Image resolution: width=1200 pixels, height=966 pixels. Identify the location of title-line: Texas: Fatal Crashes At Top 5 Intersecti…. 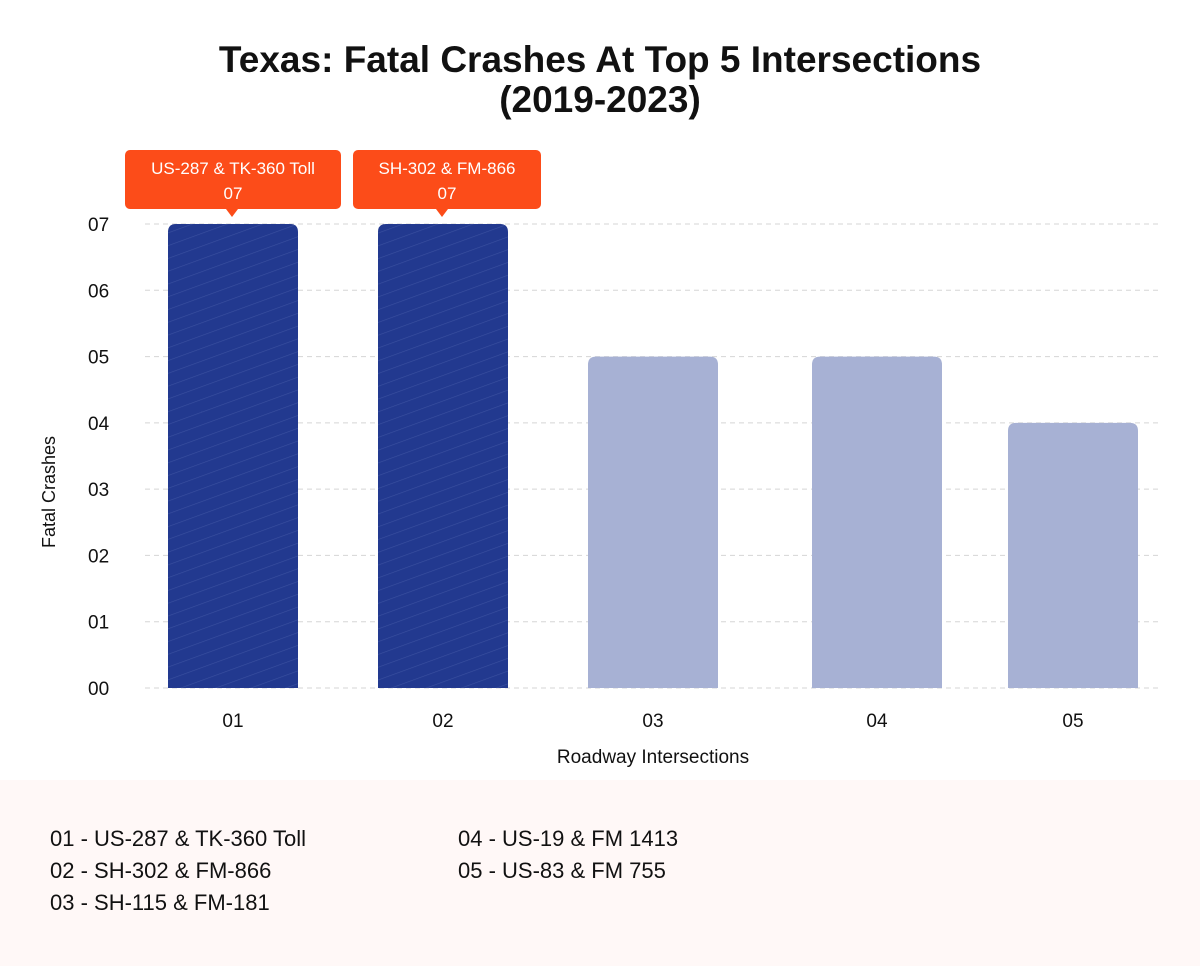
(600, 59).